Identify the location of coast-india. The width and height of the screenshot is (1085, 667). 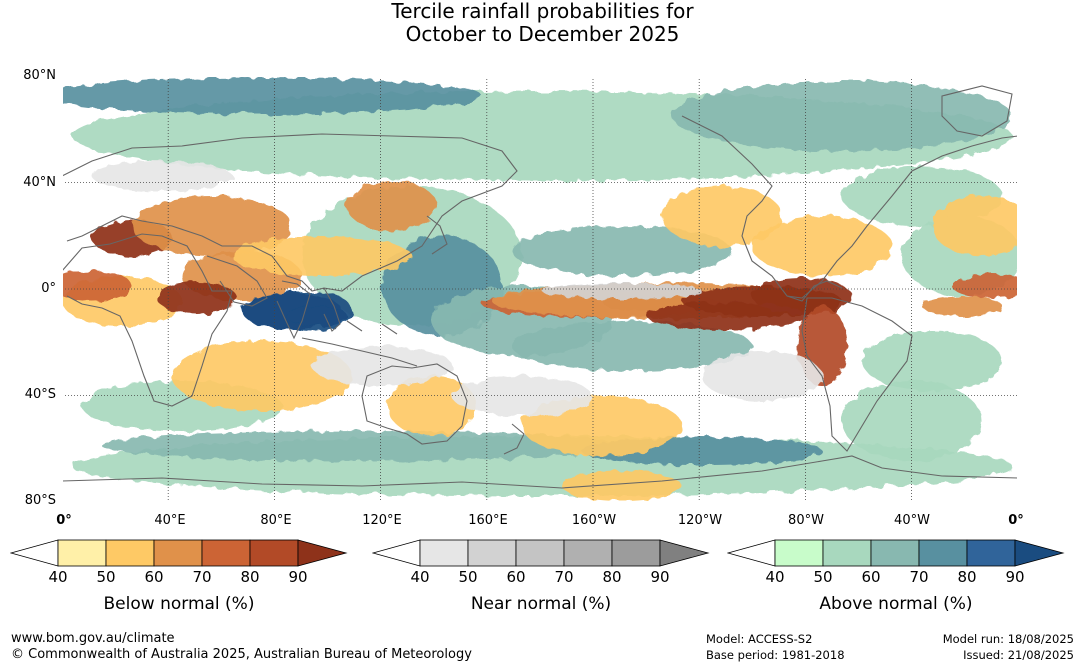
(293, 310).